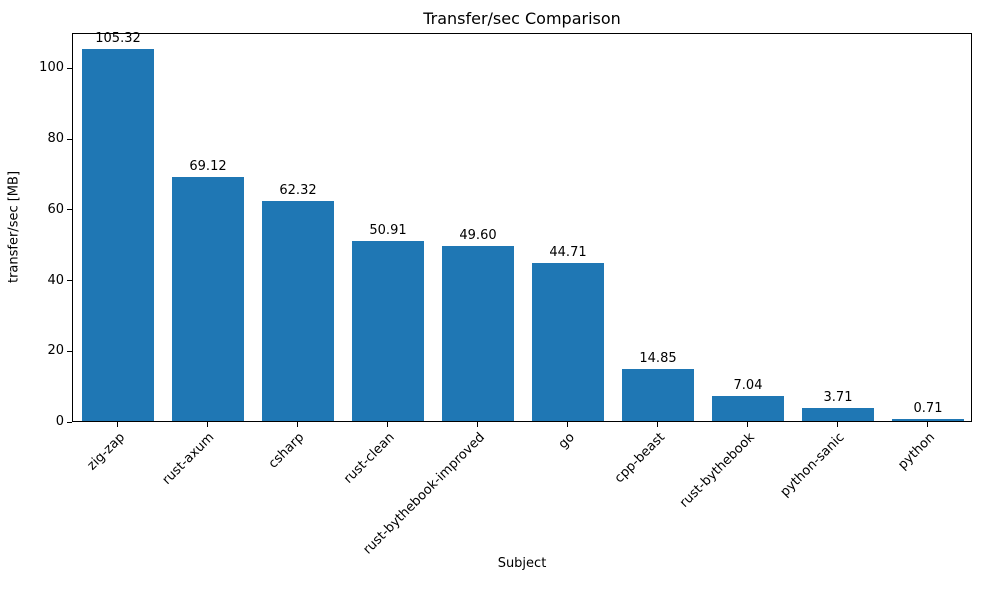 This screenshot has width=1000, height=600. What do you see at coordinates (106, 452) in the screenshot?
I see `x-tick-label: zig-zap` at bounding box center [106, 452].